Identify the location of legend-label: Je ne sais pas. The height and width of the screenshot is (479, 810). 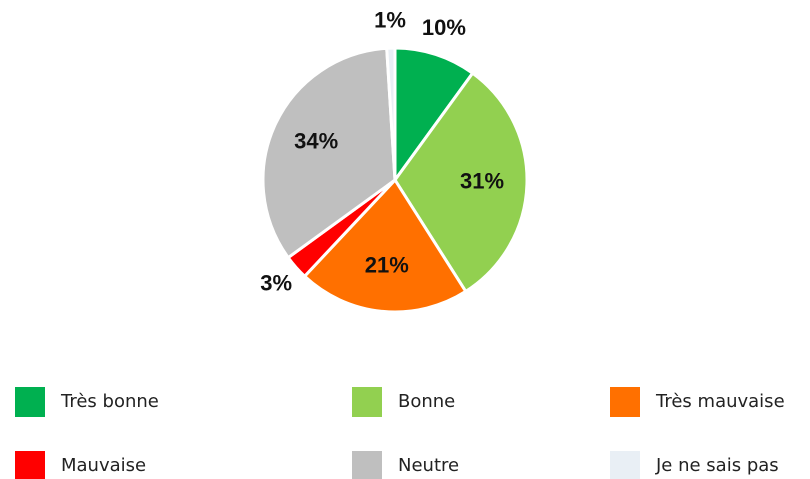
(717, 465).